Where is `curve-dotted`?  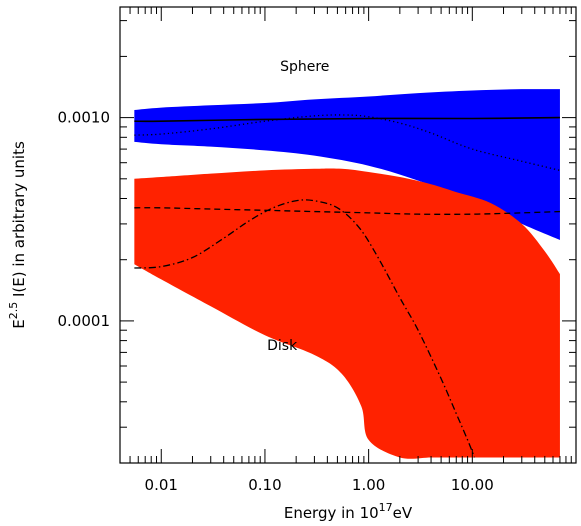
curve-dotted is located at coordinates (347, 143).